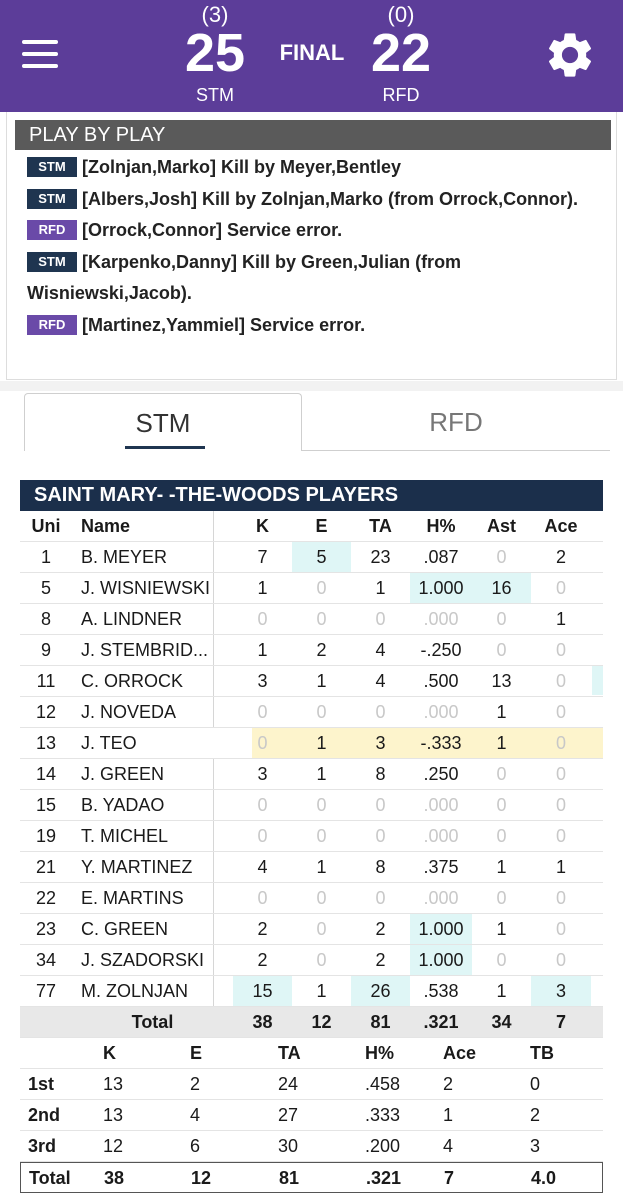 The width and height of the screenshot is (623, 1200). Describe the element at coordinates (213, 759) in the screenshot. I see `column-divider` at that location.